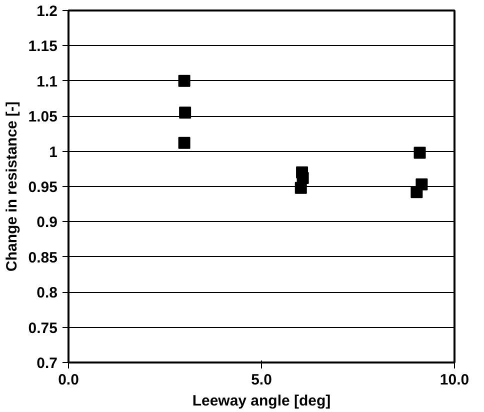 This screenshot has width=484, height=412. I want to click on y-tick-label: 1.05, so click(43, 117).